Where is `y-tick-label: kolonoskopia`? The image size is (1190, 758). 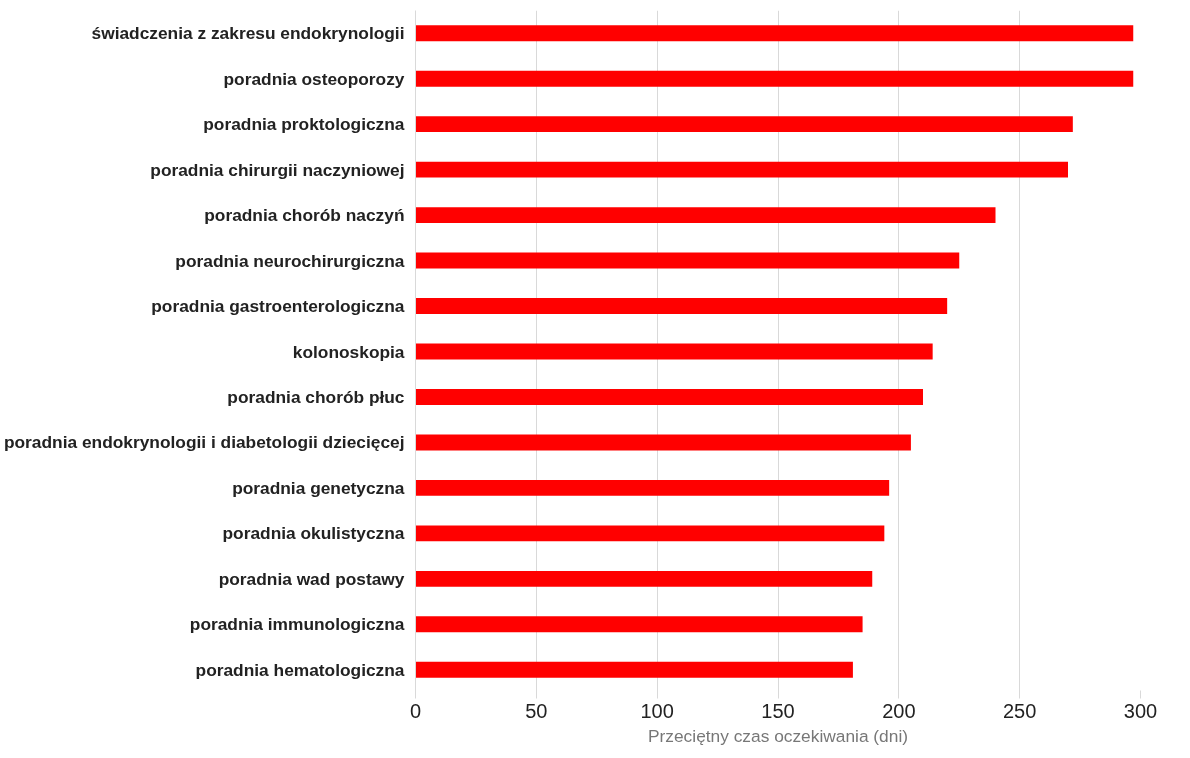
y-tick-label: kolonoskopia is located at coordinates (348, 351).